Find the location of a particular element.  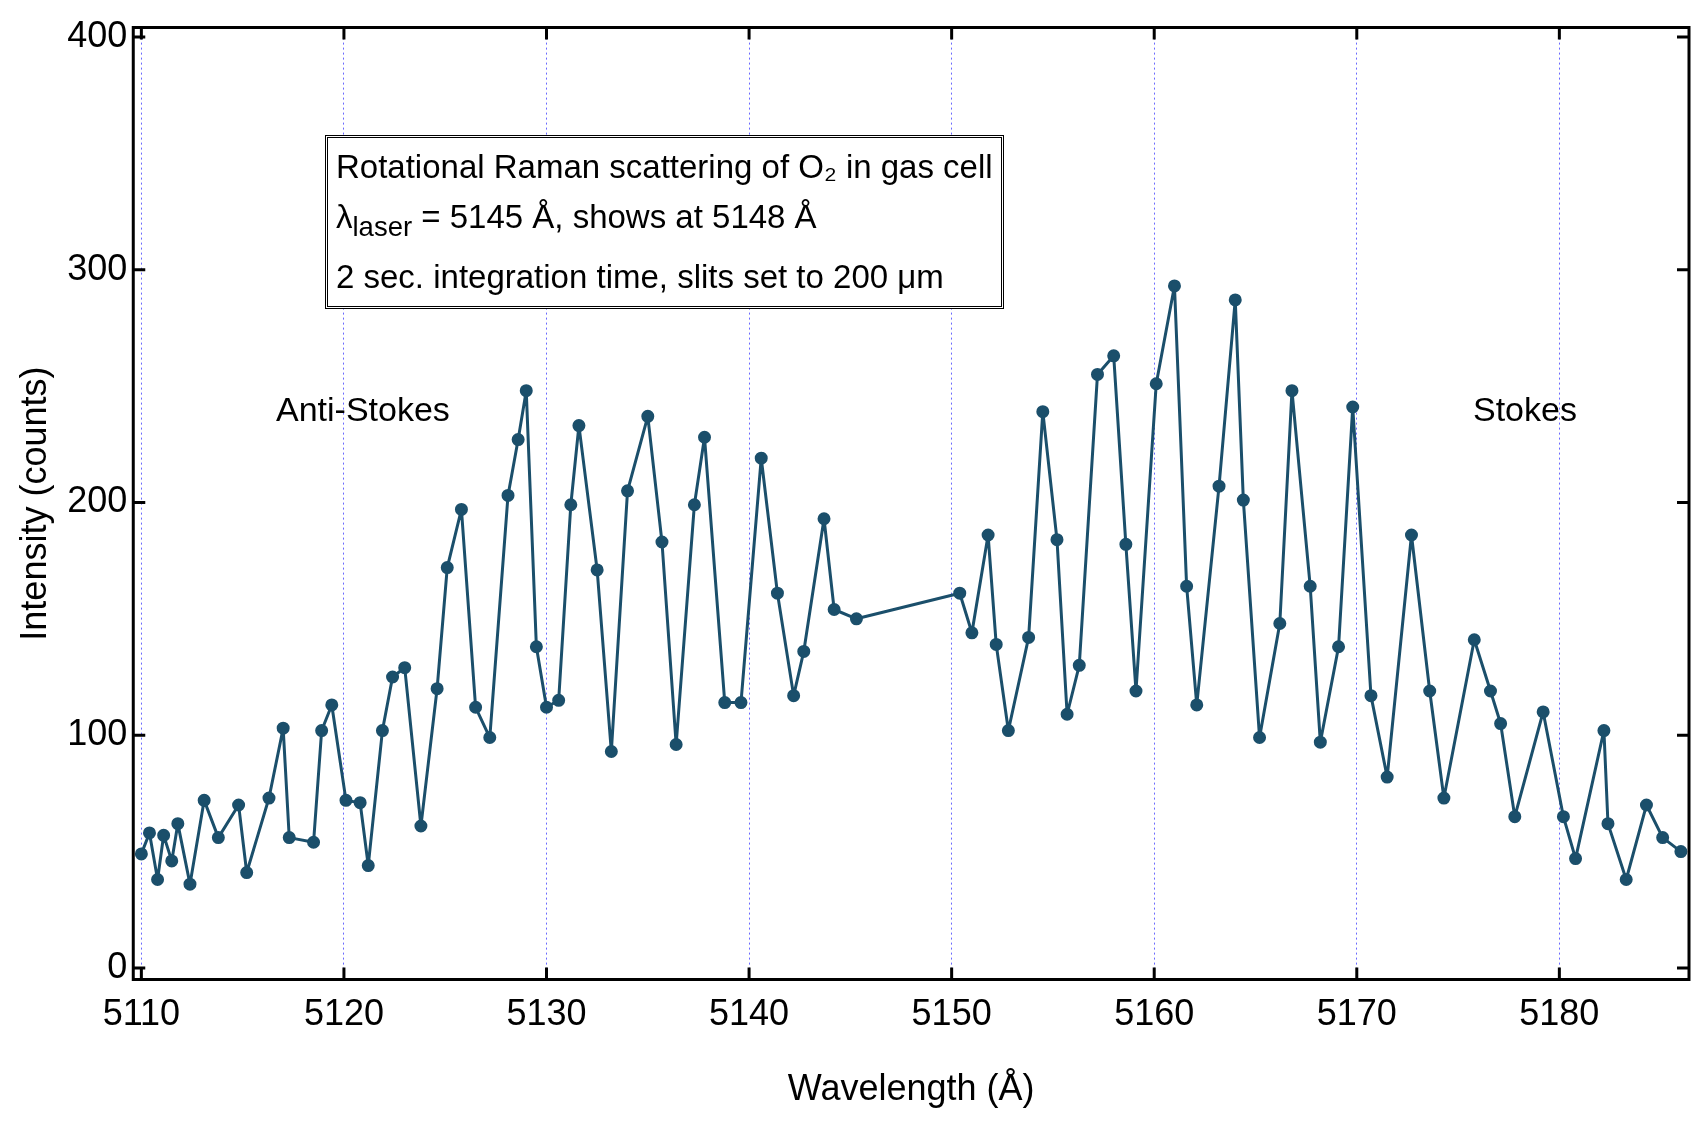

x-tick-label: 5160 is located at coordinates (1154, 1013).